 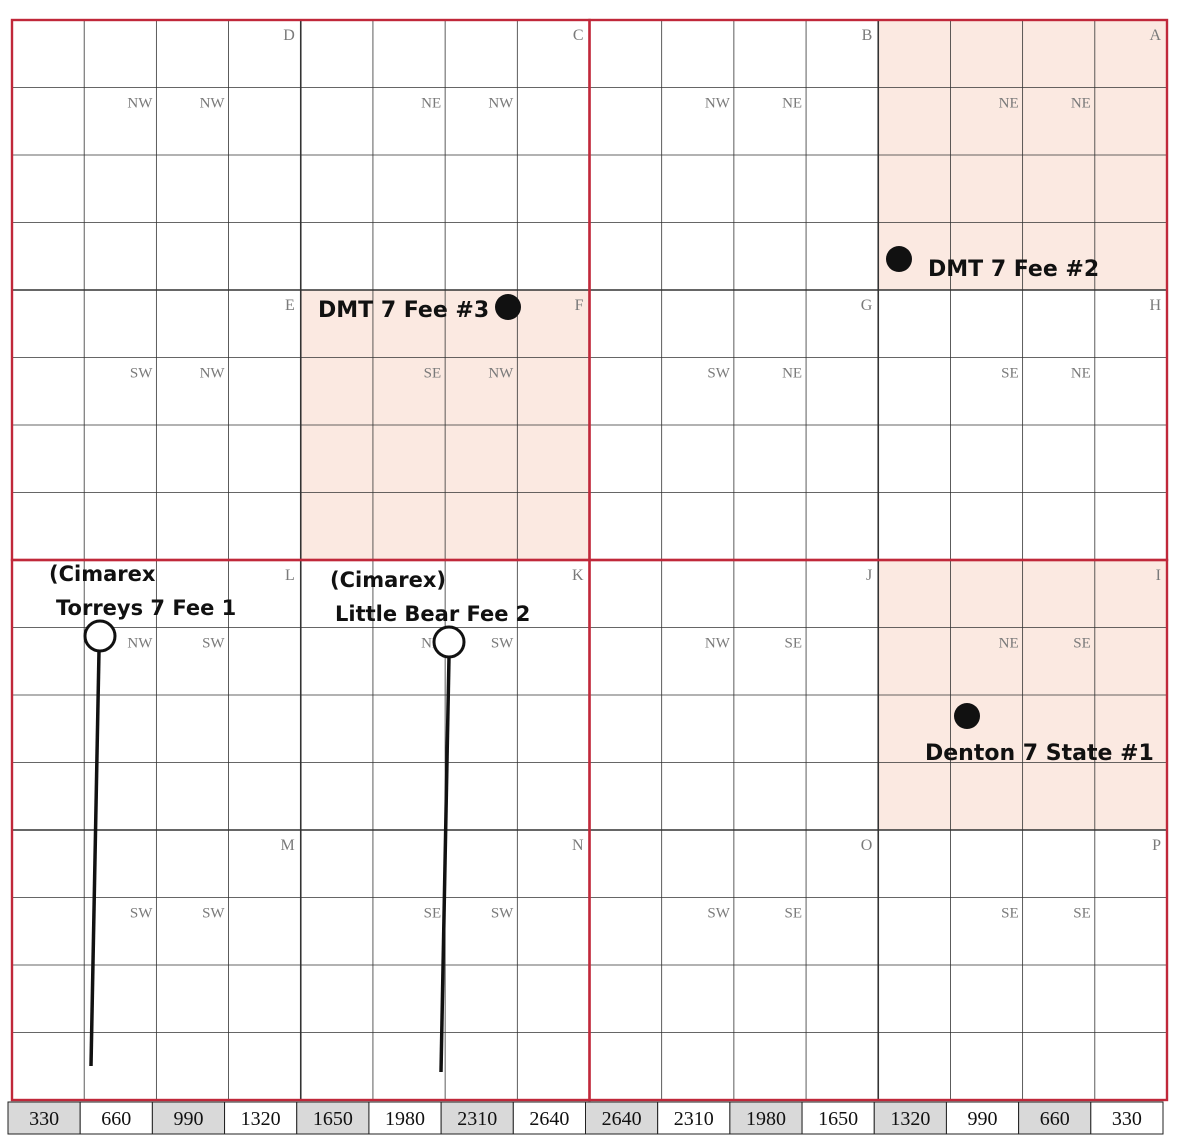 I want to click on little-bear-fee-2-lateral, so click(x=445, y=864).